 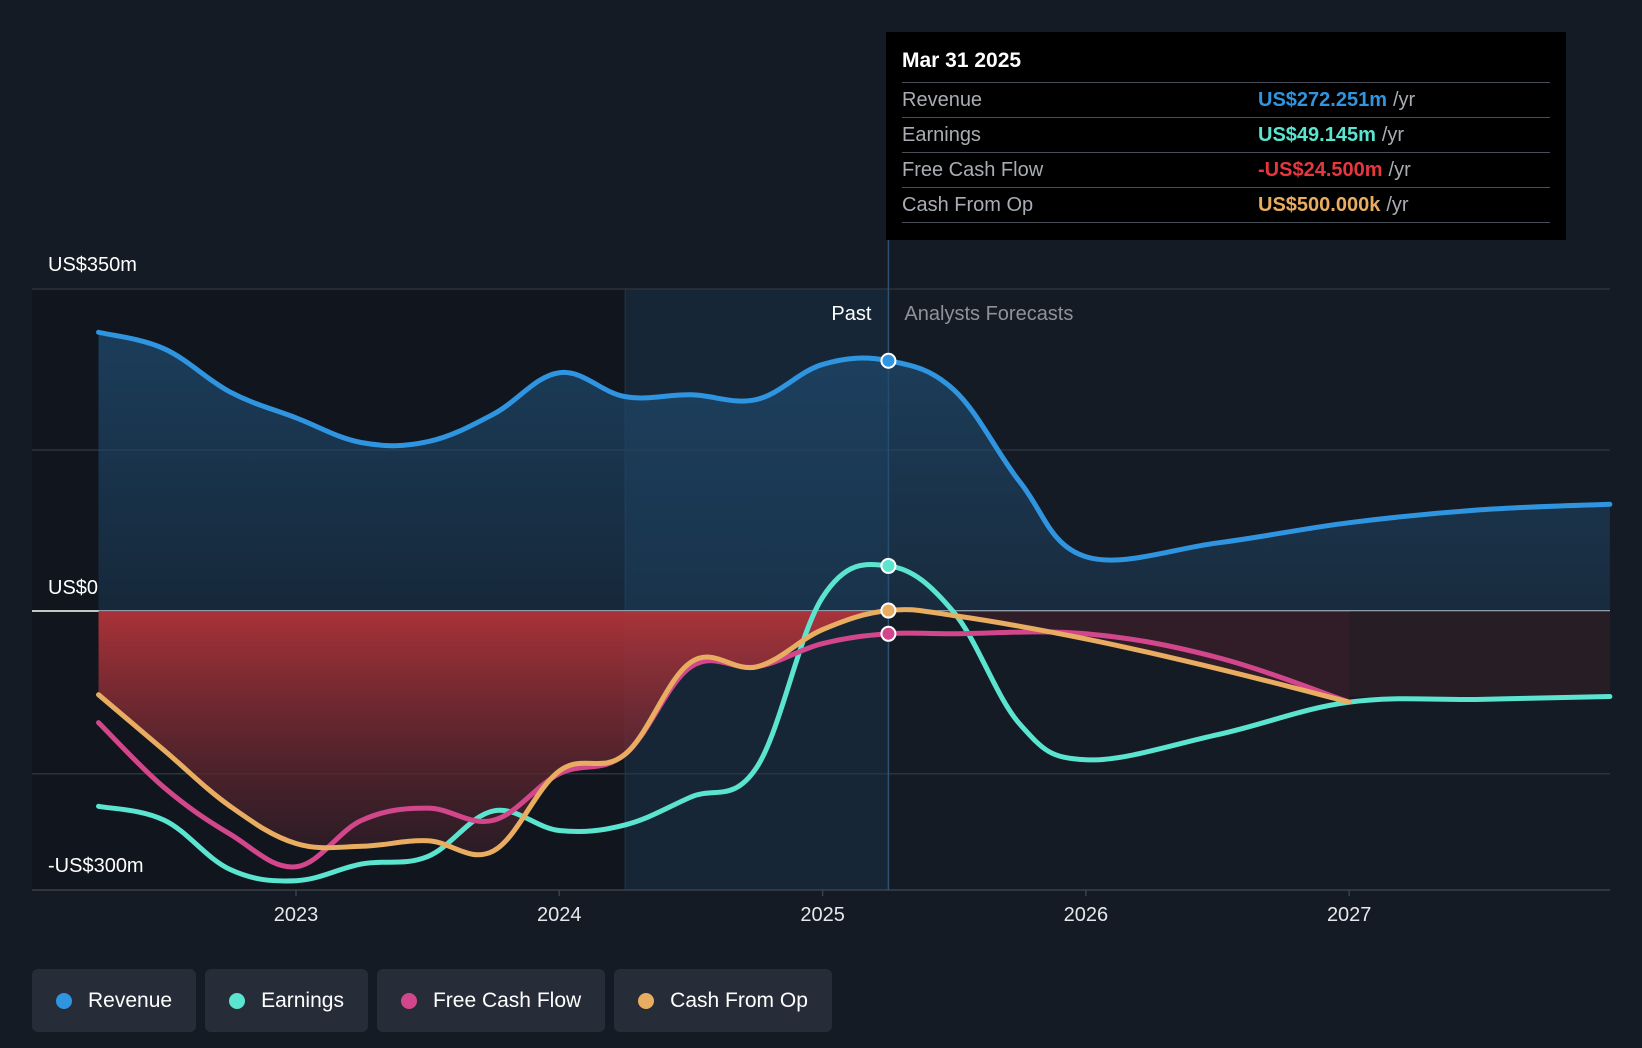 What do you see at coordinates (1479, 654) in the screenshot?
I see `negative-area-tail` at bounding box center [1479, 654].